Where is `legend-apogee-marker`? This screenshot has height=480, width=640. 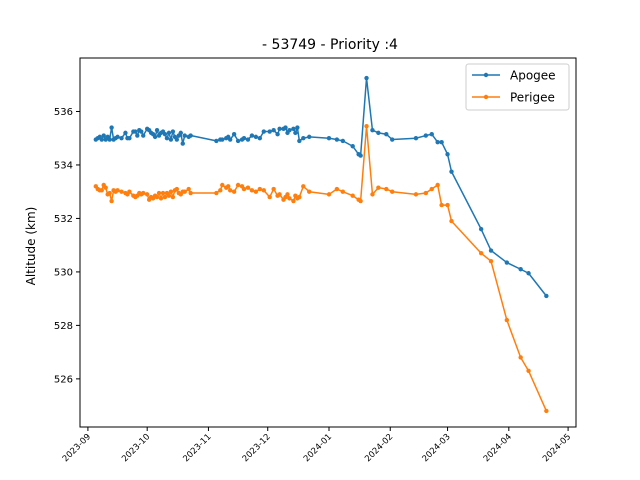
legend-apogee-marker is located at coordinates (486, 75).